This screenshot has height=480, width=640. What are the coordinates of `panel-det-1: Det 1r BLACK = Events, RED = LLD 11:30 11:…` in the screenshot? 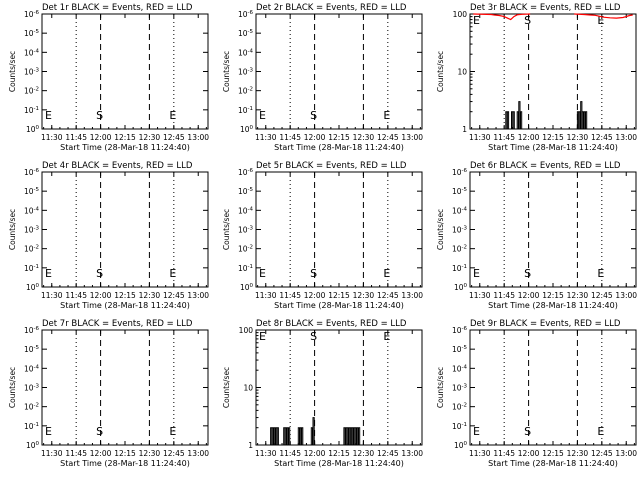 It's located at (108, 77).